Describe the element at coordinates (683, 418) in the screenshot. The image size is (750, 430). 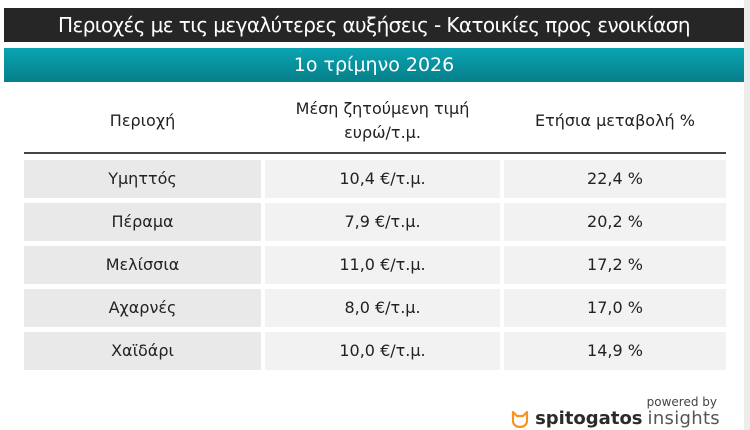
I see `brand-suffix: insights` at that location.